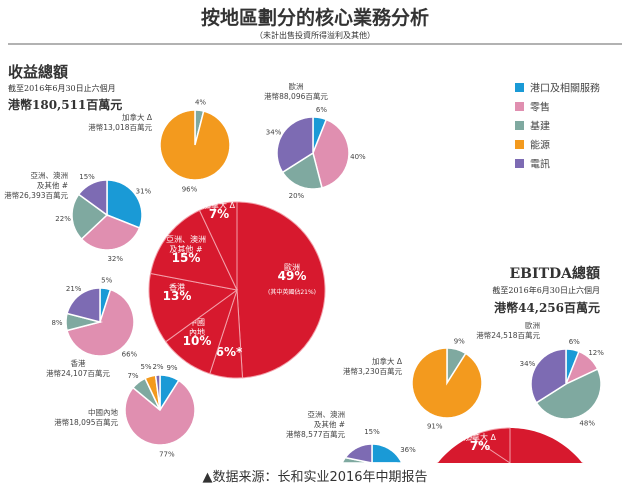 This screenshot has height=493, width=630. What do you see at coordinates (540, 126) in the screenshot?
I see `legend-label-infra: 基建` at bounding box center [540, 126].